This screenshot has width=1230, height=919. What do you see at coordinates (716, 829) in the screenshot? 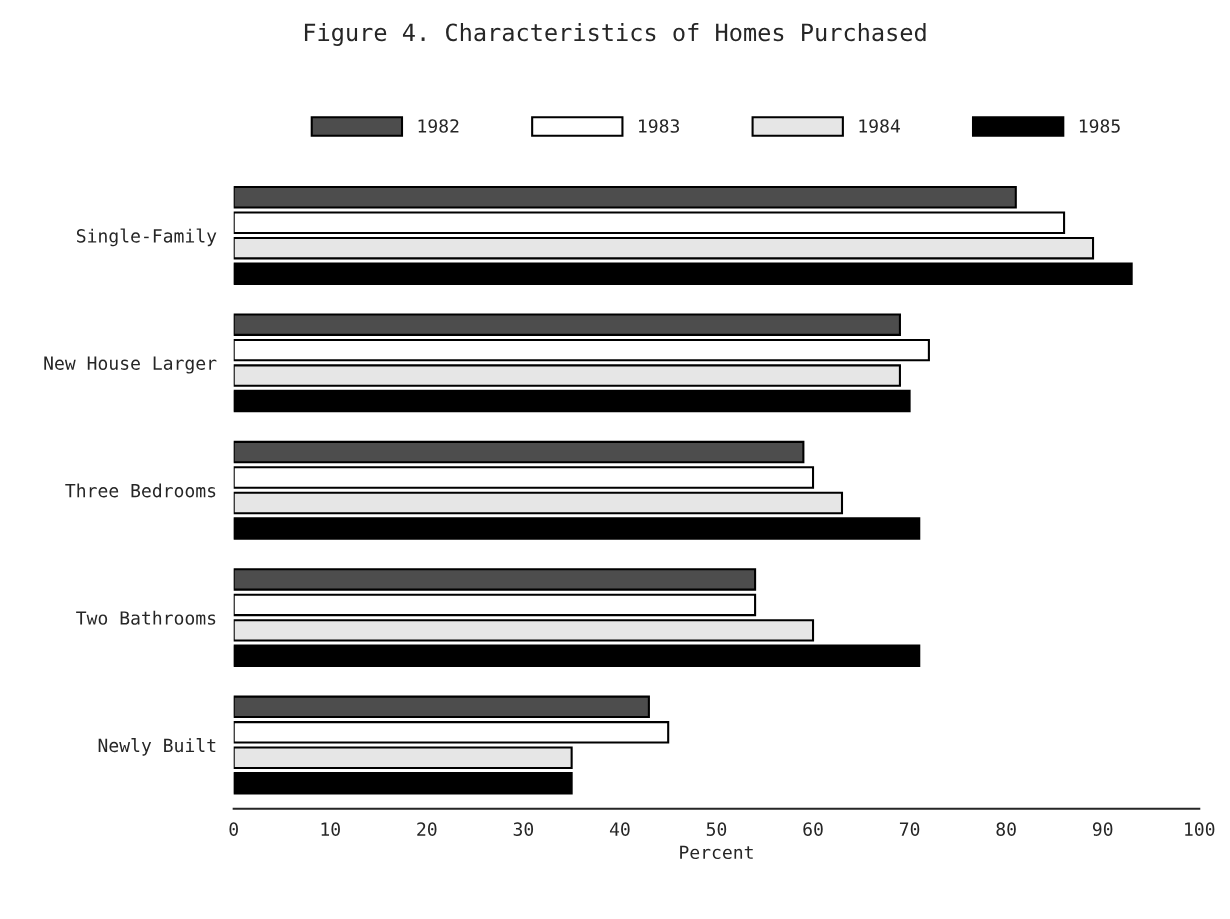
I see `x-tick-label: 50` at bounding box center [716, 829].